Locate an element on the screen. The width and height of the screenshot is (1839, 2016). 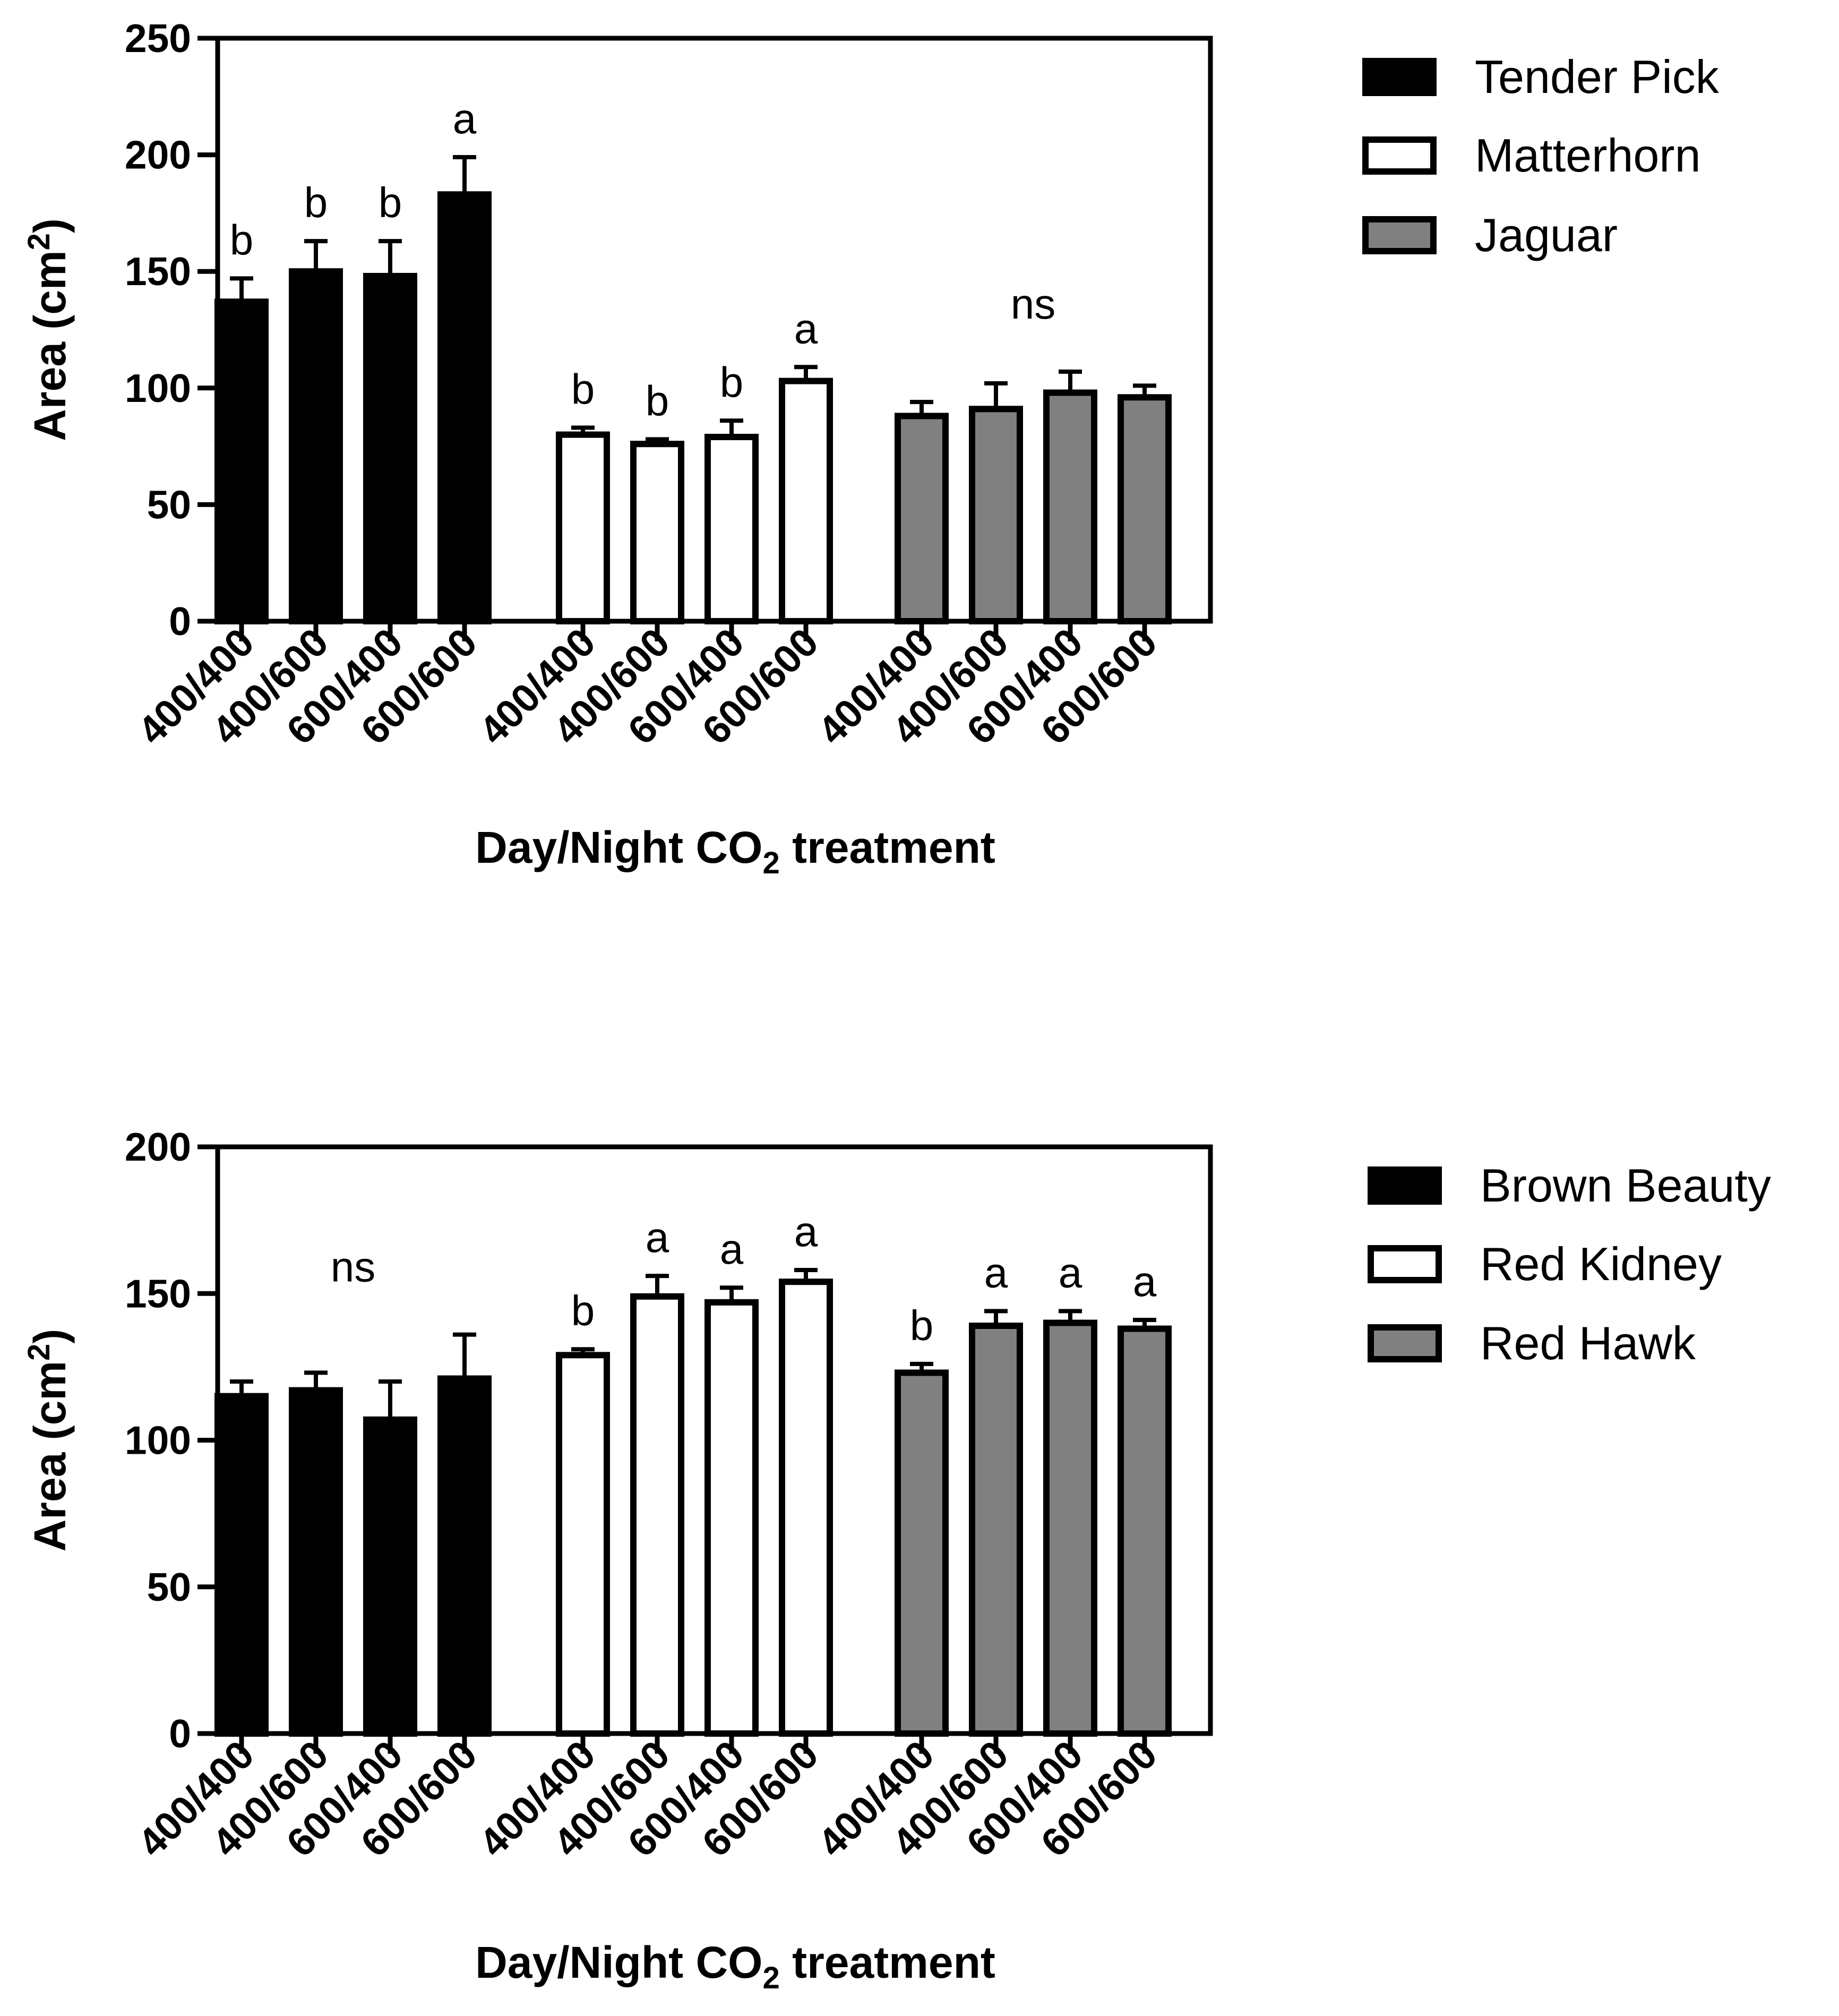
legend-label: Red Kidney is located at coordinates (1601, 1264).